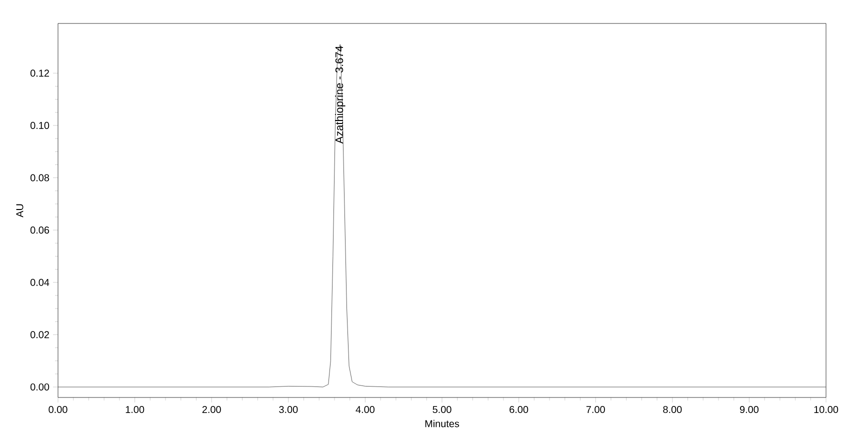 Image resolution: width=844 pixels, height=444 pixels. I want to click on x-tick-label: 4.00, so click(365, 410).